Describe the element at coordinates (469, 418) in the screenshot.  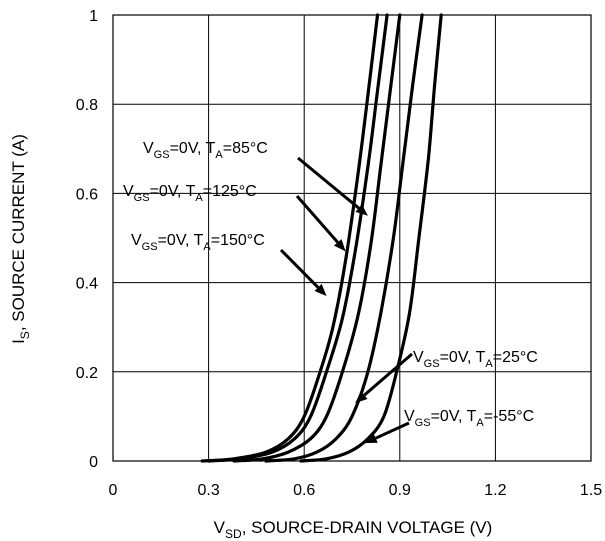
I see `label-minus55c: VGS=0V, TA=-55°C` at that location.